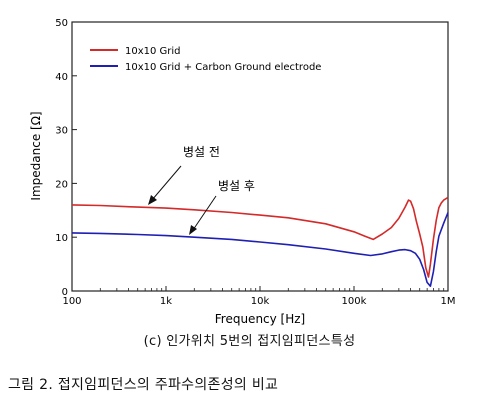 The height and width of the screenshot is (404, 499). Describe the element at coordinates (166, 183) in the screenshot. I see `annotation-before-arrow` at that location.